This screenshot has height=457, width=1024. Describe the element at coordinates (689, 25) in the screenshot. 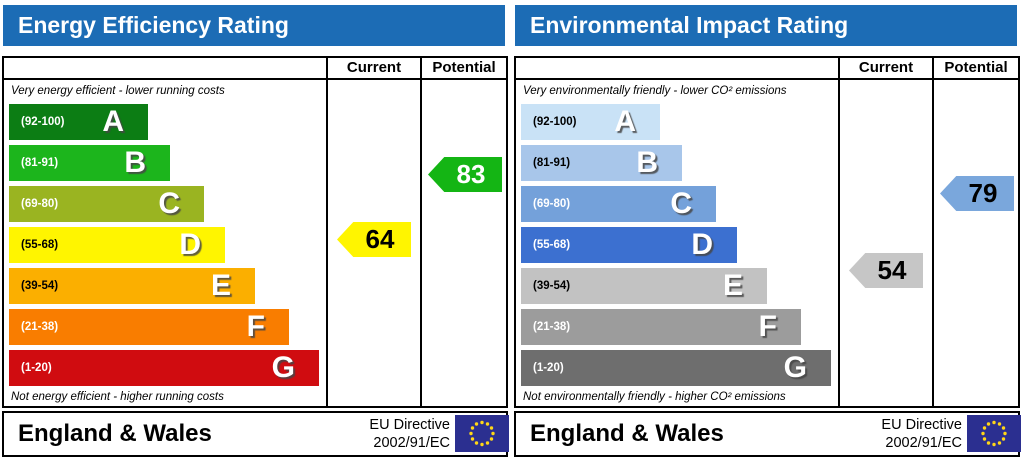

I see `panel-title: Environmental Impact Rating` at that location.